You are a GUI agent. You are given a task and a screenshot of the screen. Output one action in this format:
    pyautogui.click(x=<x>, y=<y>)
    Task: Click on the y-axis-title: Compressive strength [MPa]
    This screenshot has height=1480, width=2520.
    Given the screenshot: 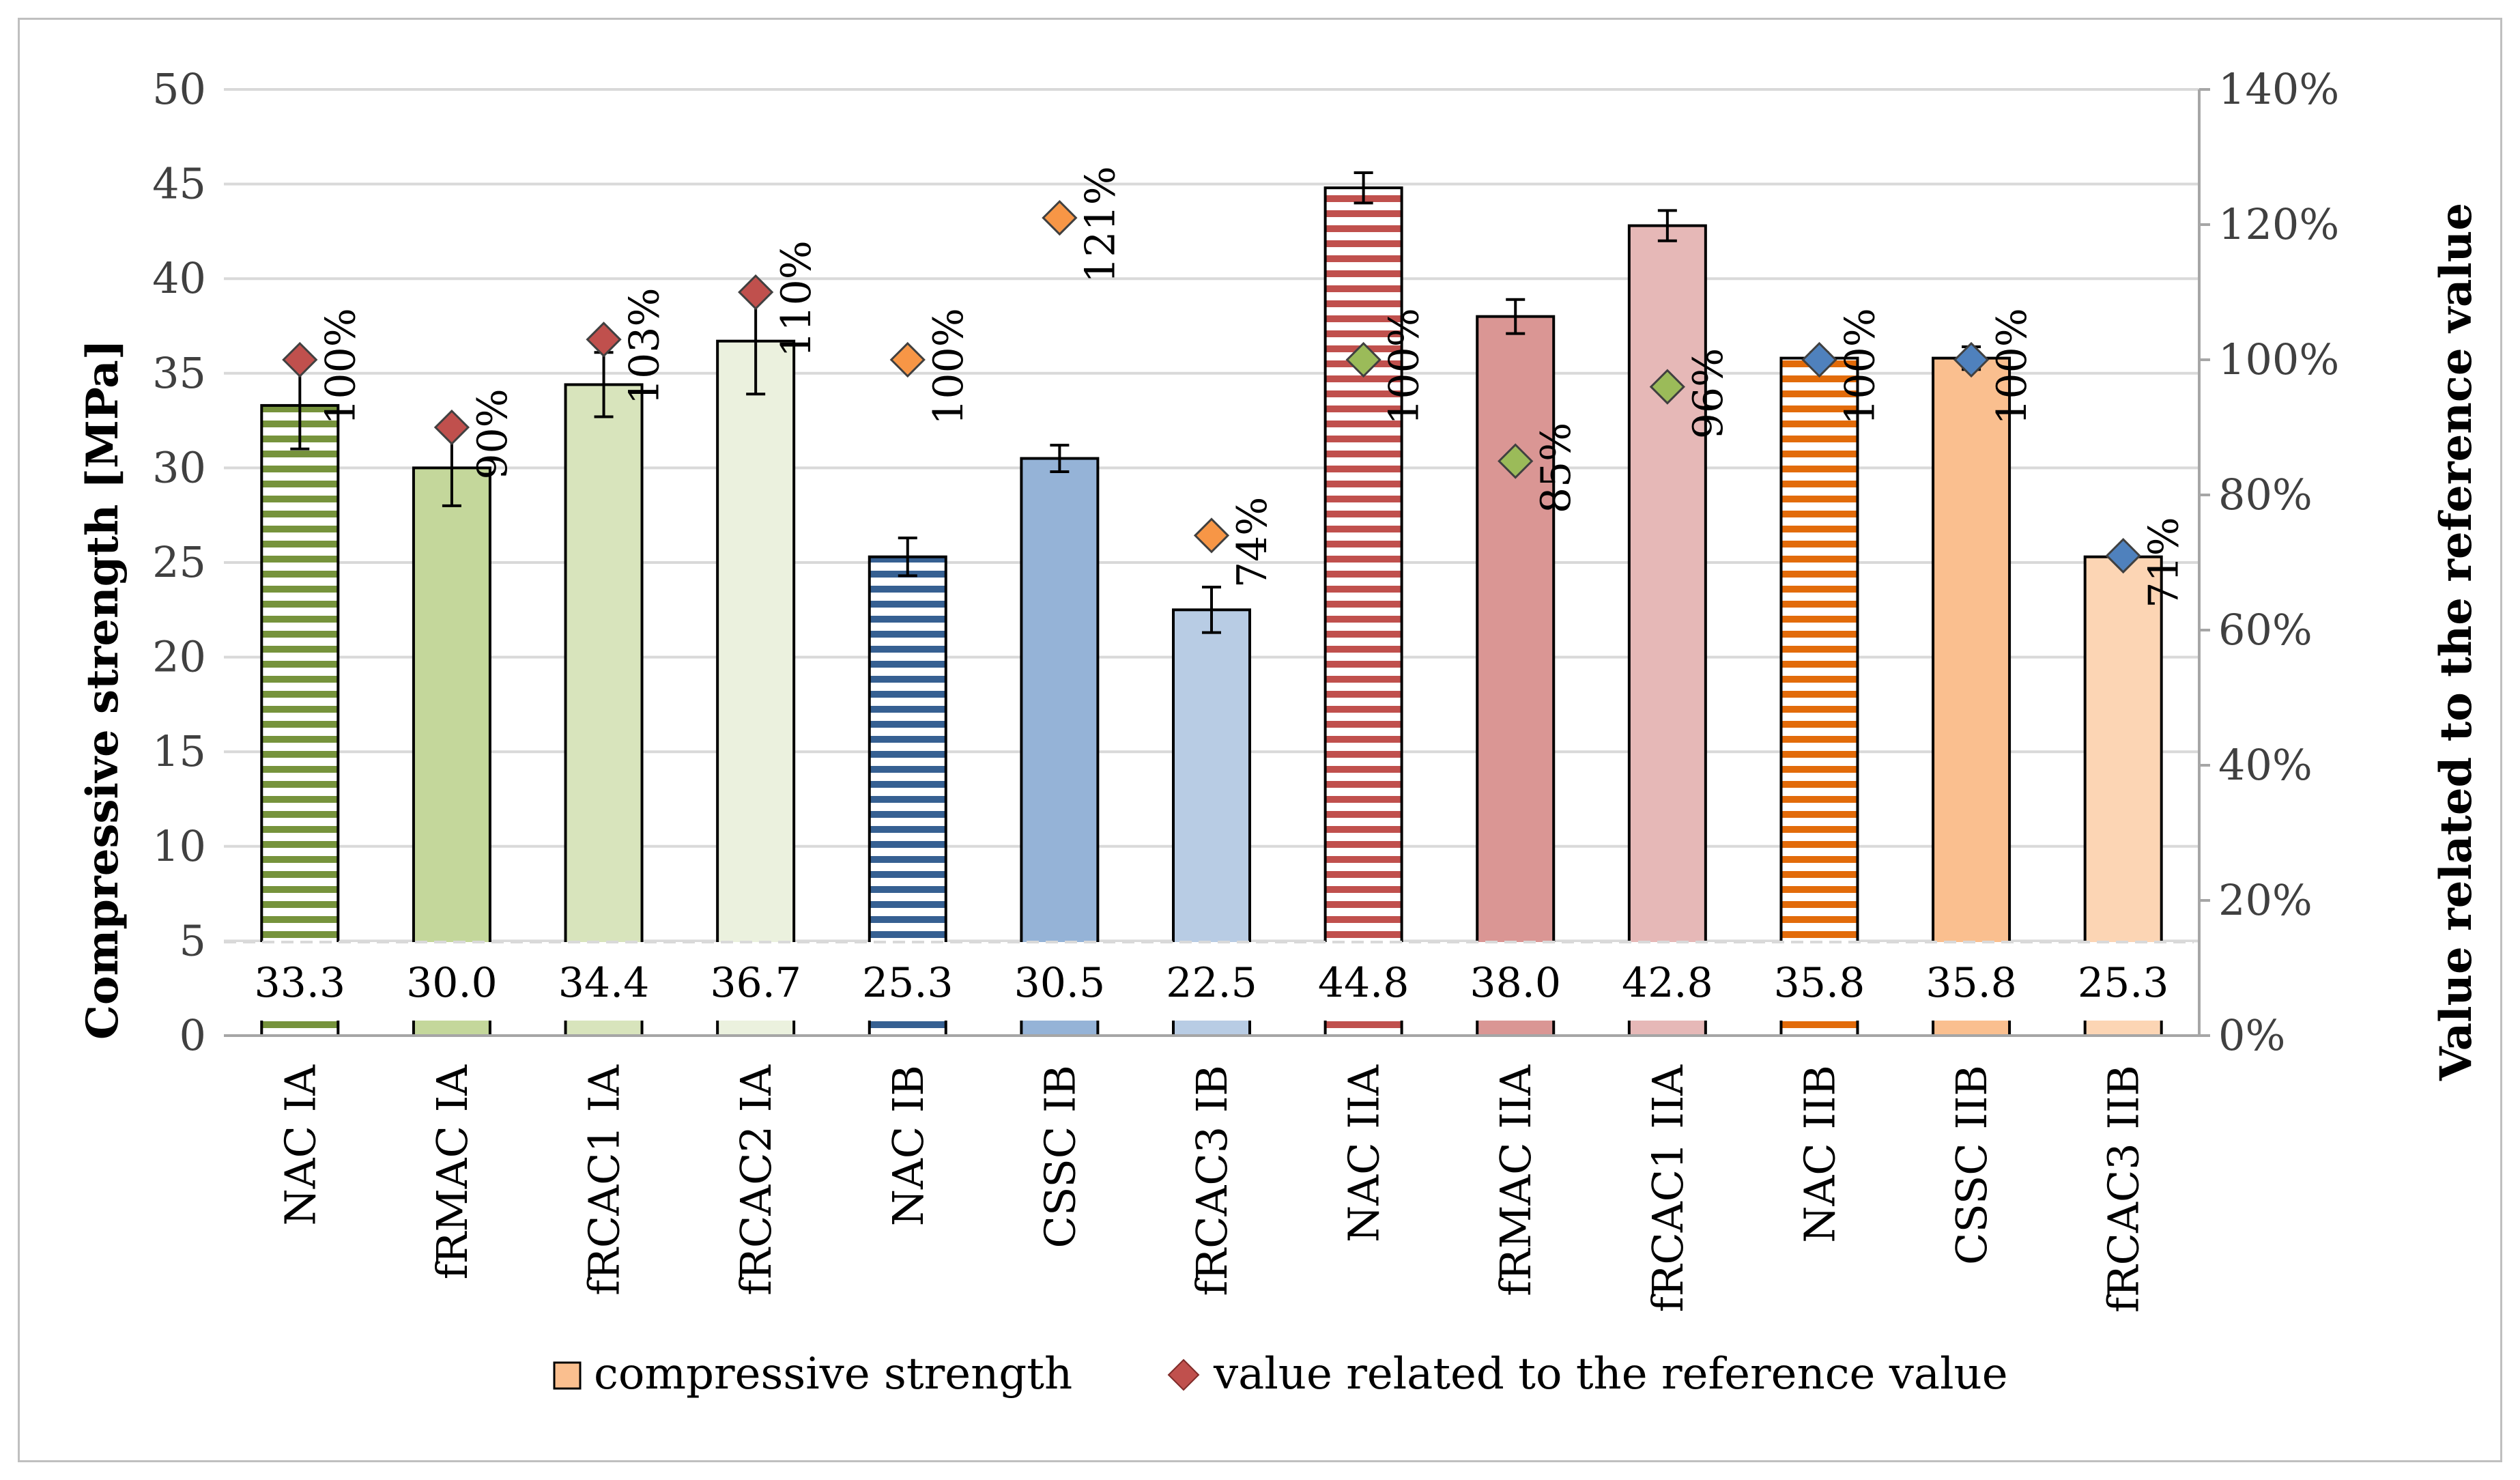 What is the action you would take?
    pyautogui.click(x=102, y=689)
    